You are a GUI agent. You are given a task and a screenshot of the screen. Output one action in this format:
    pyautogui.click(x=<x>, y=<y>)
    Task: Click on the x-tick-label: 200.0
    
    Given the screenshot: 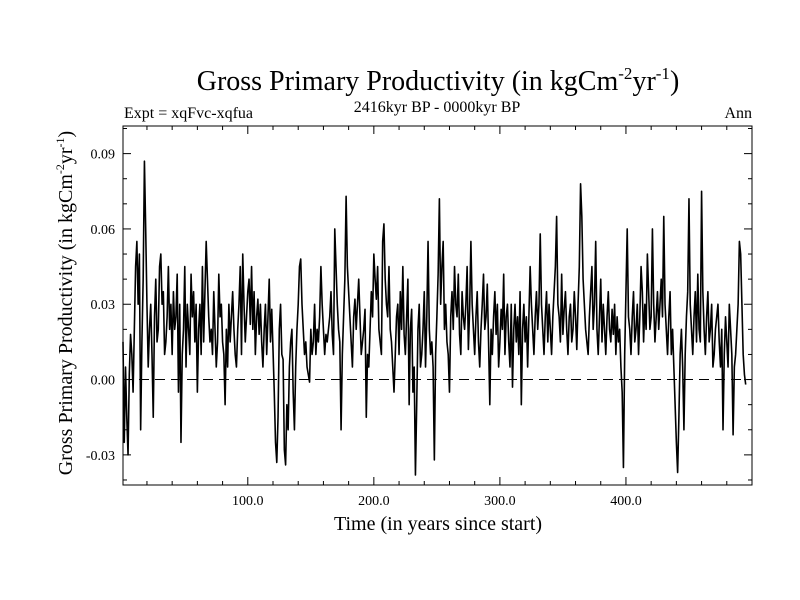 What is the action you would take?
    pyautogui.click(x=374, y=501)
    